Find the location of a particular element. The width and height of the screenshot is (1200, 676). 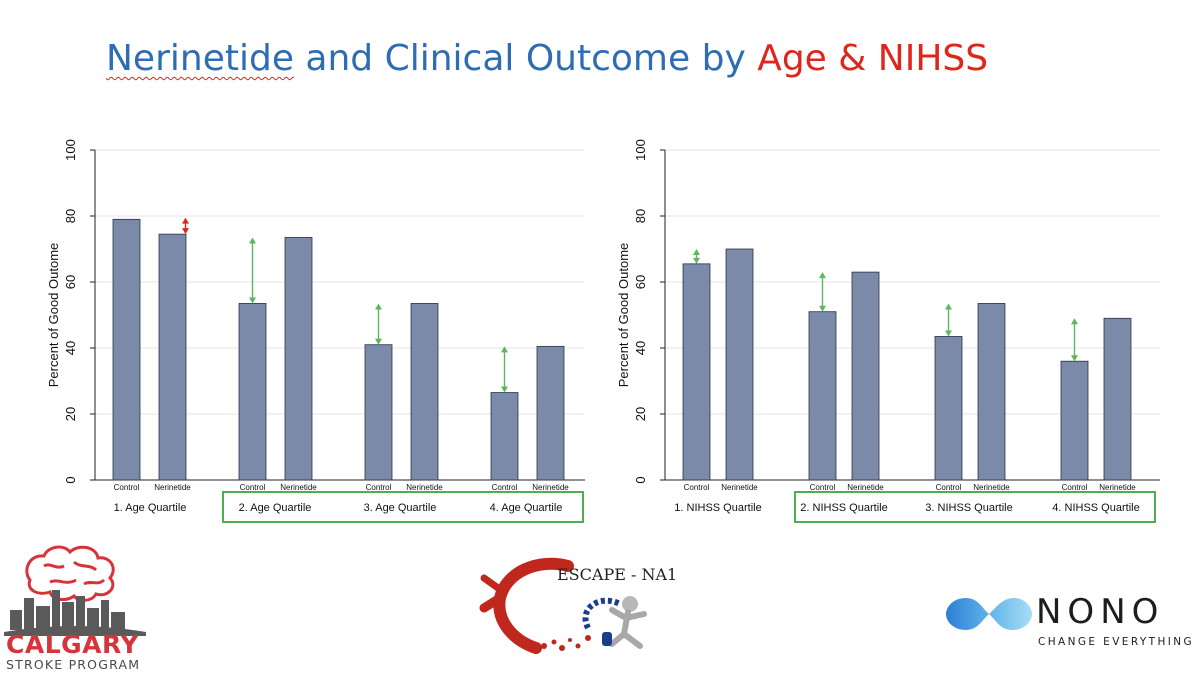

group-label: 2. Age Quartile is located at coordinates (275, 508).